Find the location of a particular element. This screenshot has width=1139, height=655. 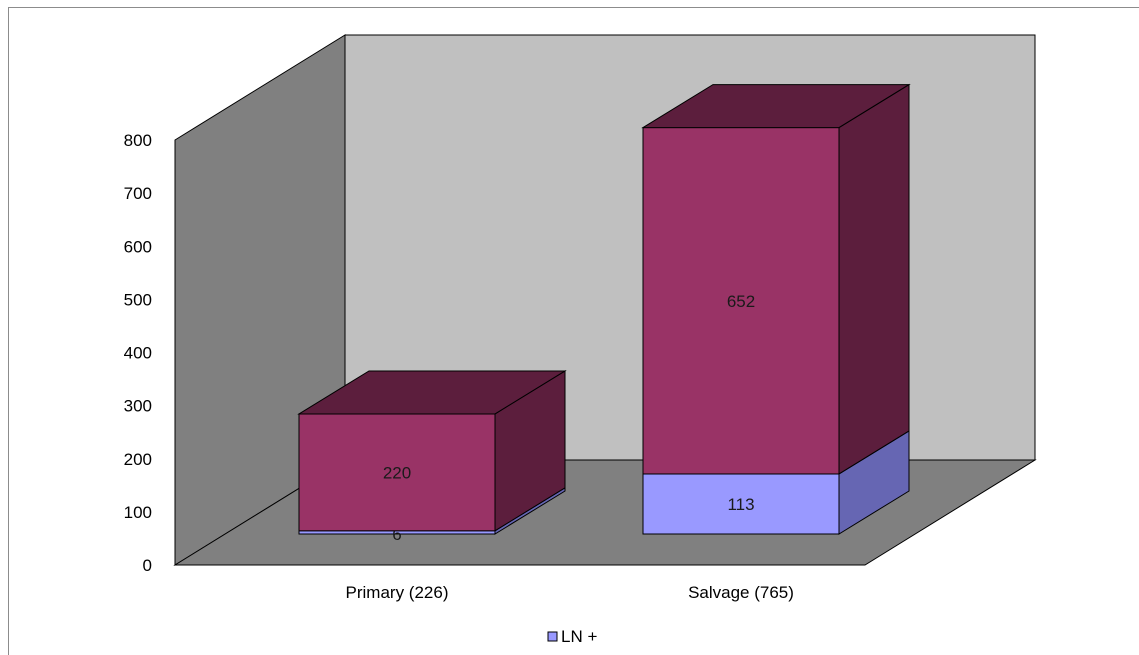

bar-side is located at coordinates (874, 279).